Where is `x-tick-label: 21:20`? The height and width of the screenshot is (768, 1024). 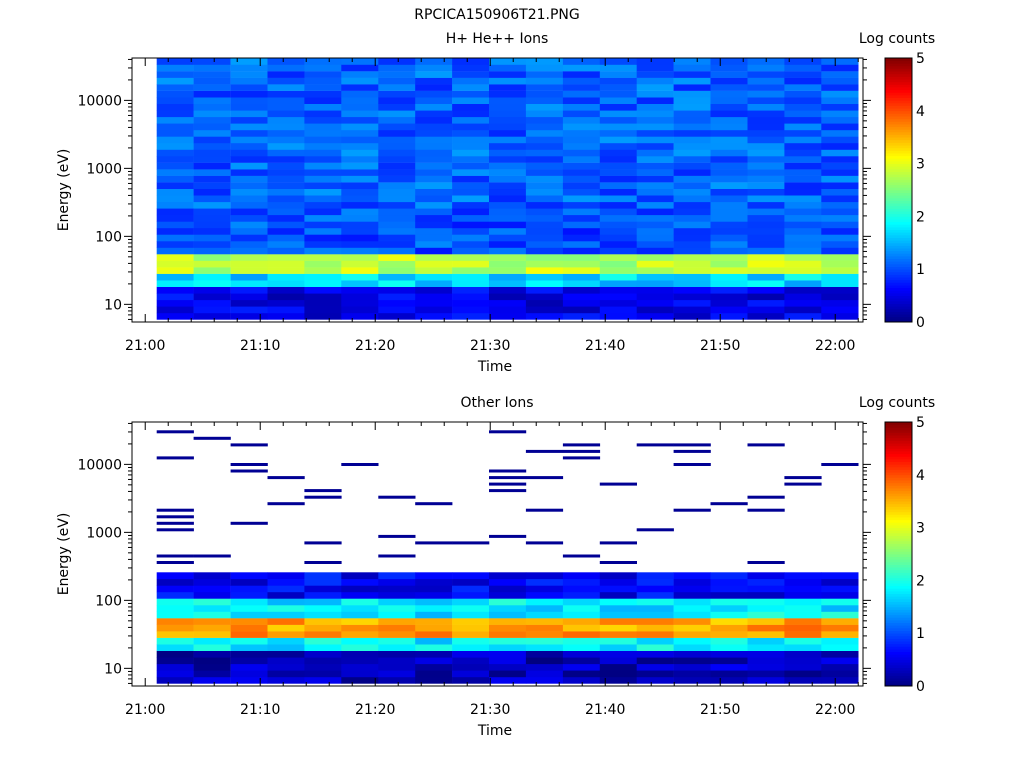
x-tick-label: 21:20 is located at coordinates (375, 710).